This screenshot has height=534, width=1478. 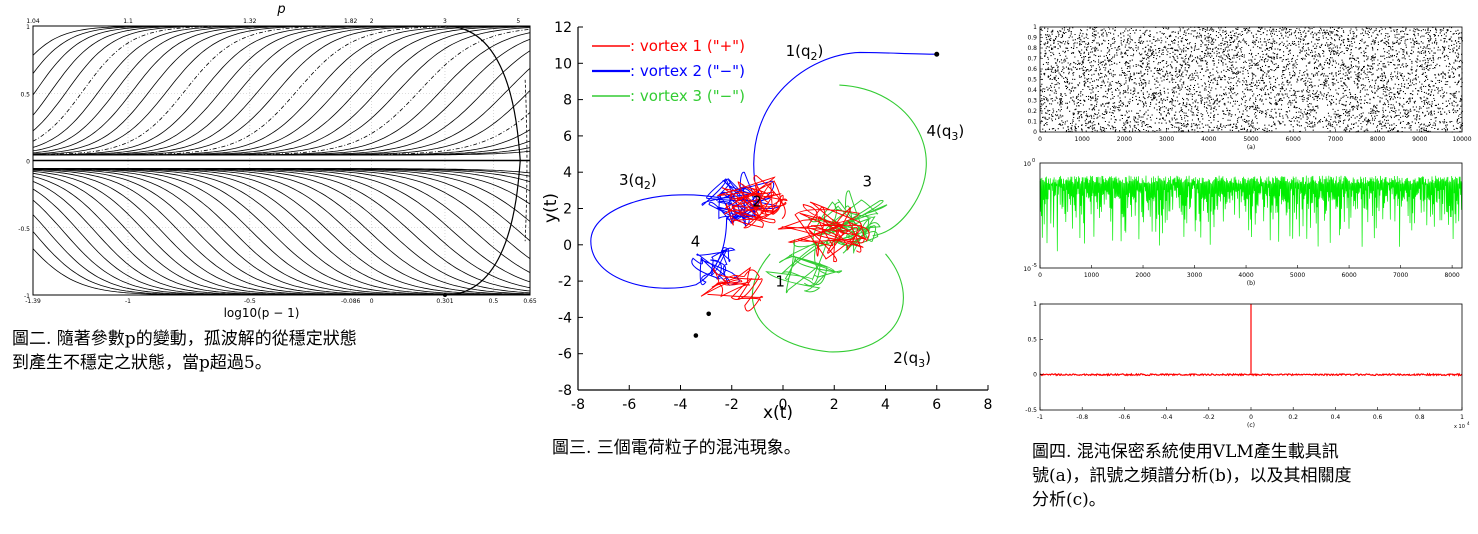 What do you see at coordinates (262, 313) in the screenshot?
I see `x-axis-label: log10(p − 1)` at bounding box center [262, 313].